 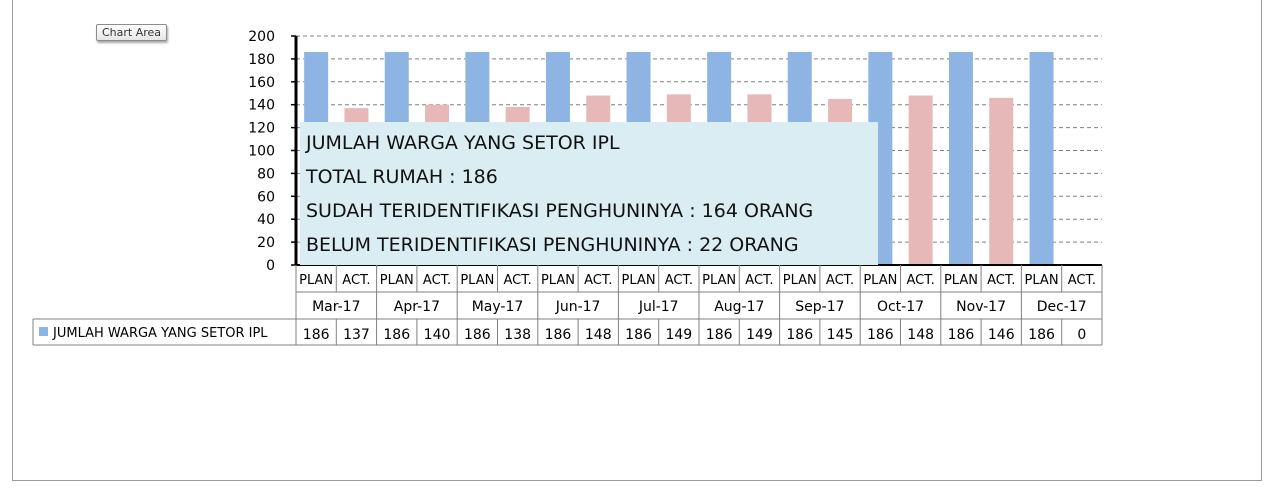 What do you see at coordinates (261, 152) in the screenshot?
I see `y-tick-label: 100` at bounding box center [261, 152].